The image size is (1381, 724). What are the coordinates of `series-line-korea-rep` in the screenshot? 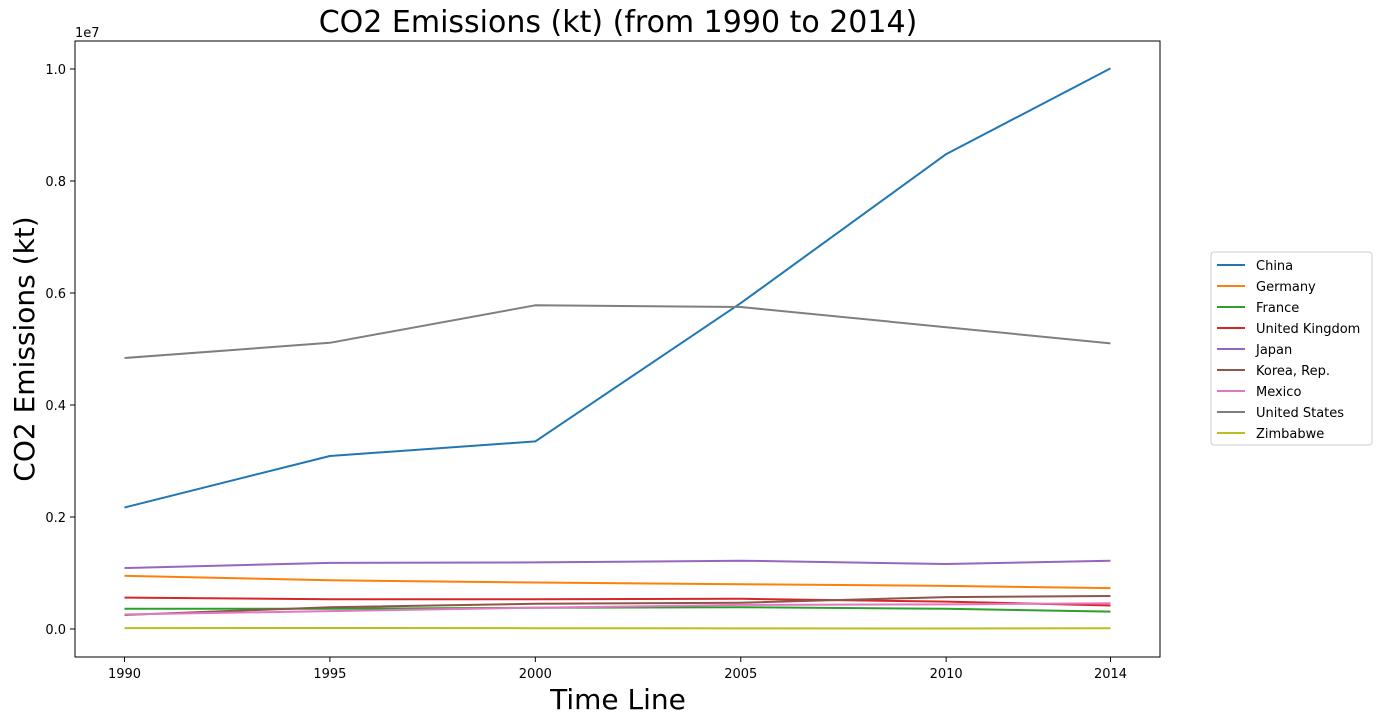 It's located at (617, 605).